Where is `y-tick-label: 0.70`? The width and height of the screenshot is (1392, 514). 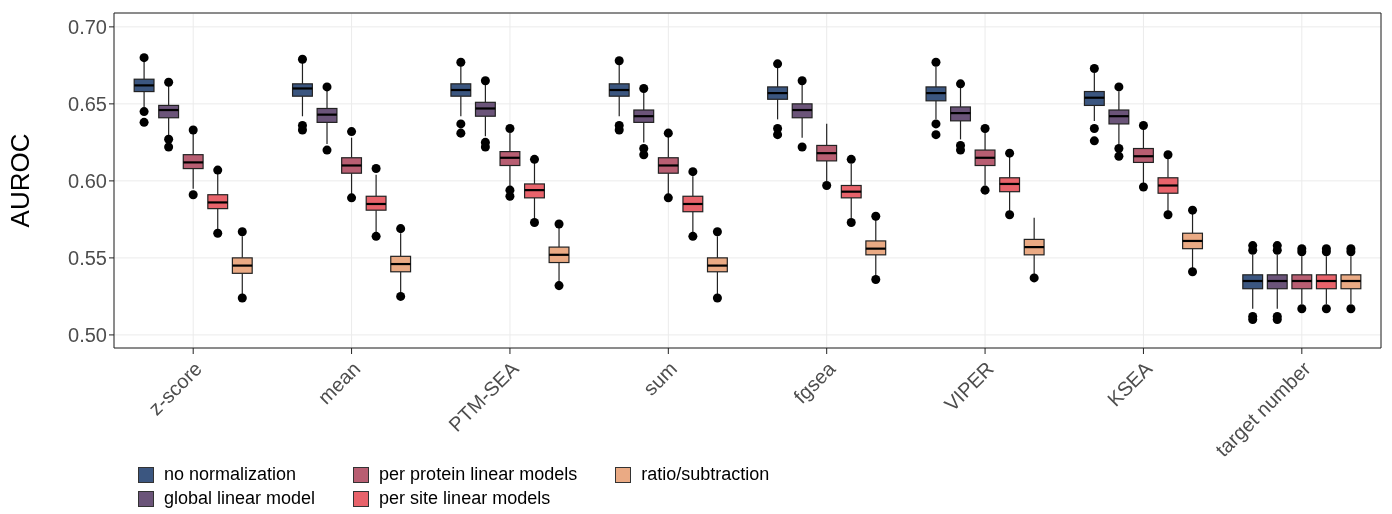
y-tick-label: 0.70 is located at coordinates (87, 26).